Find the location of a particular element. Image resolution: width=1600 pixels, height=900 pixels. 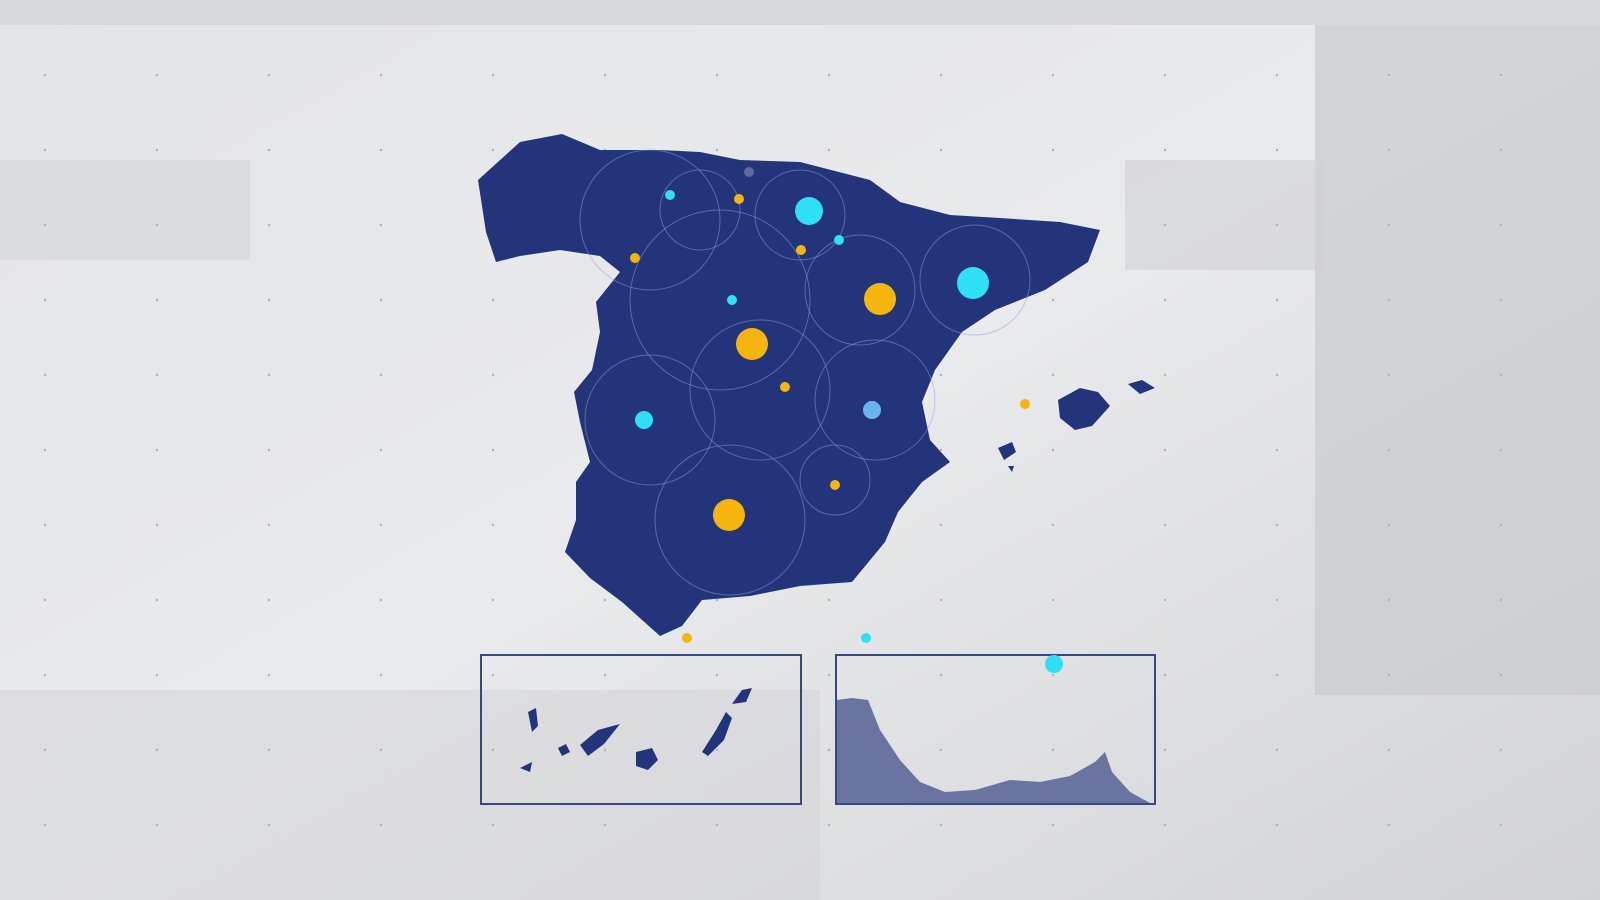

inset-frame is located at coordinates (641, 729).